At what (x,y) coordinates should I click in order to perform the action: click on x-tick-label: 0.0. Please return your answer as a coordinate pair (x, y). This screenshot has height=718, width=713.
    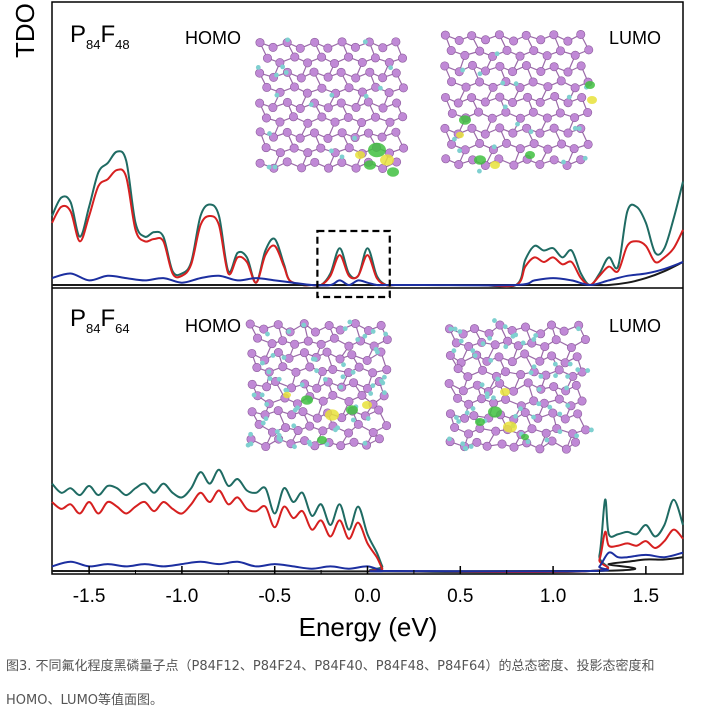
    Looking at the image, I should click on (367, 596).